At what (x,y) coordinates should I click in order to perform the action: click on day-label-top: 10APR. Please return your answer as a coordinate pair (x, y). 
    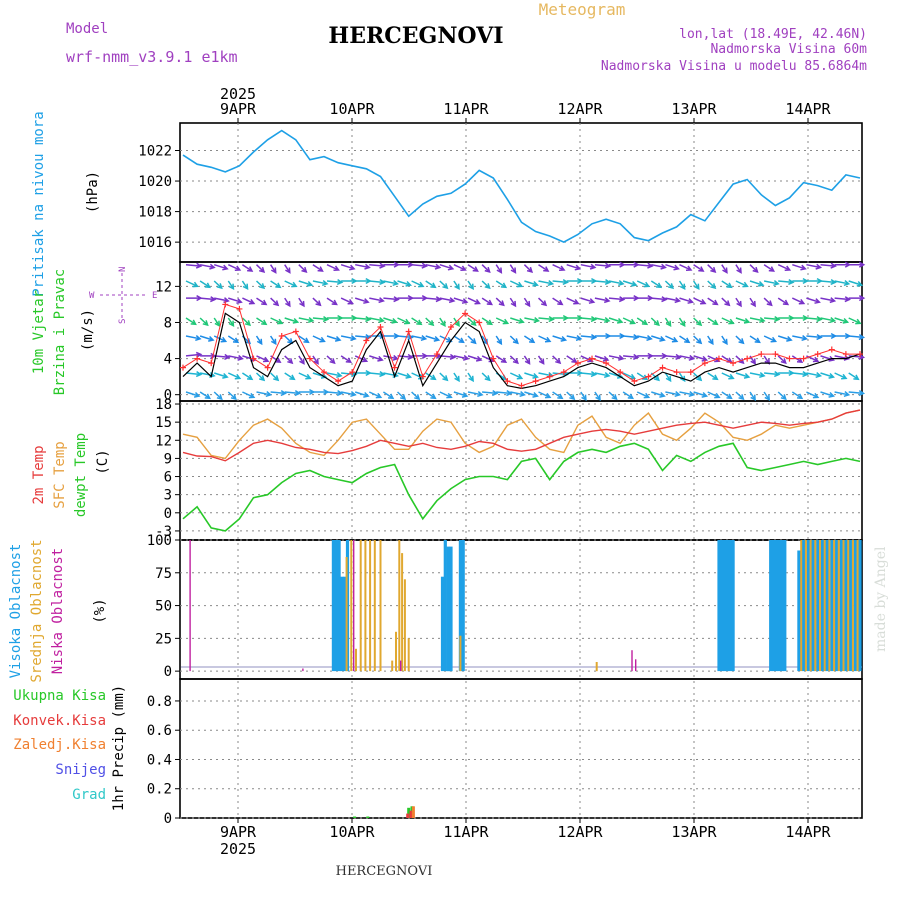
    Looking at the image, I should click on (352, 109).